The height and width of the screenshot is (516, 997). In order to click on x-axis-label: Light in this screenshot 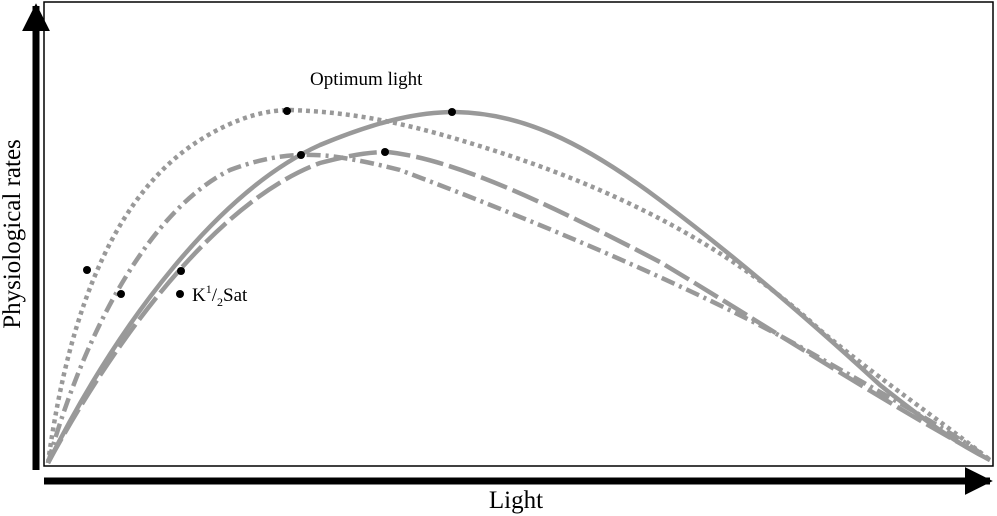, I will do `click(516, 500)`.